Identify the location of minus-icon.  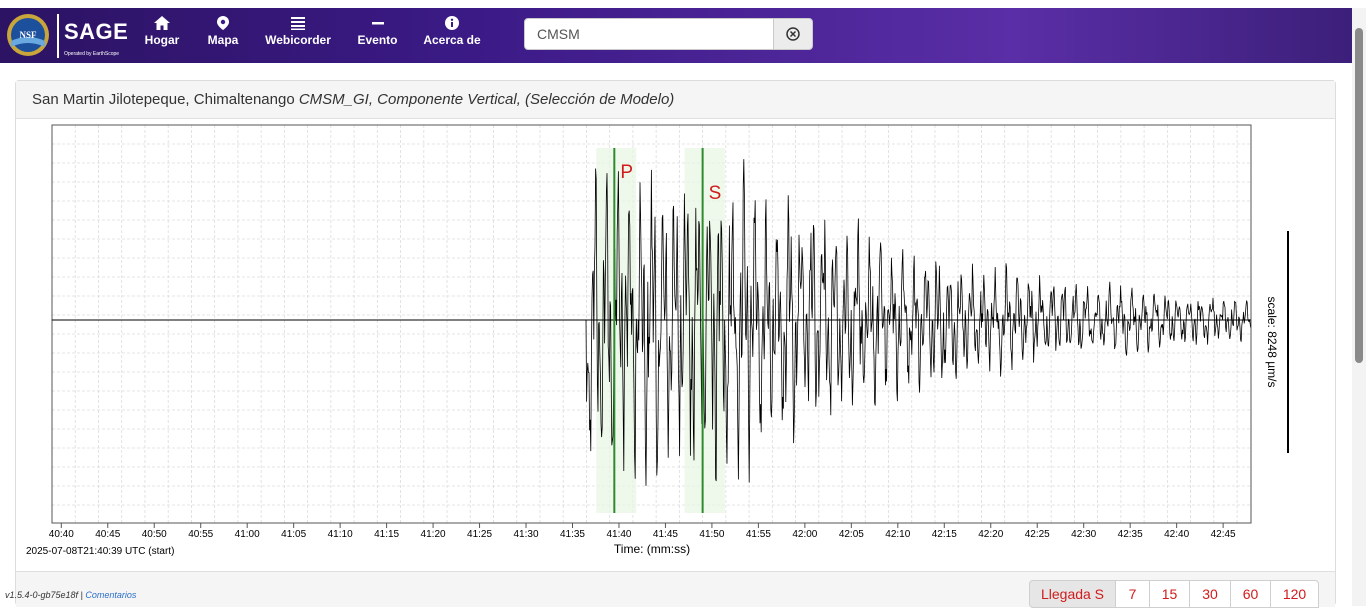
(377, 23).